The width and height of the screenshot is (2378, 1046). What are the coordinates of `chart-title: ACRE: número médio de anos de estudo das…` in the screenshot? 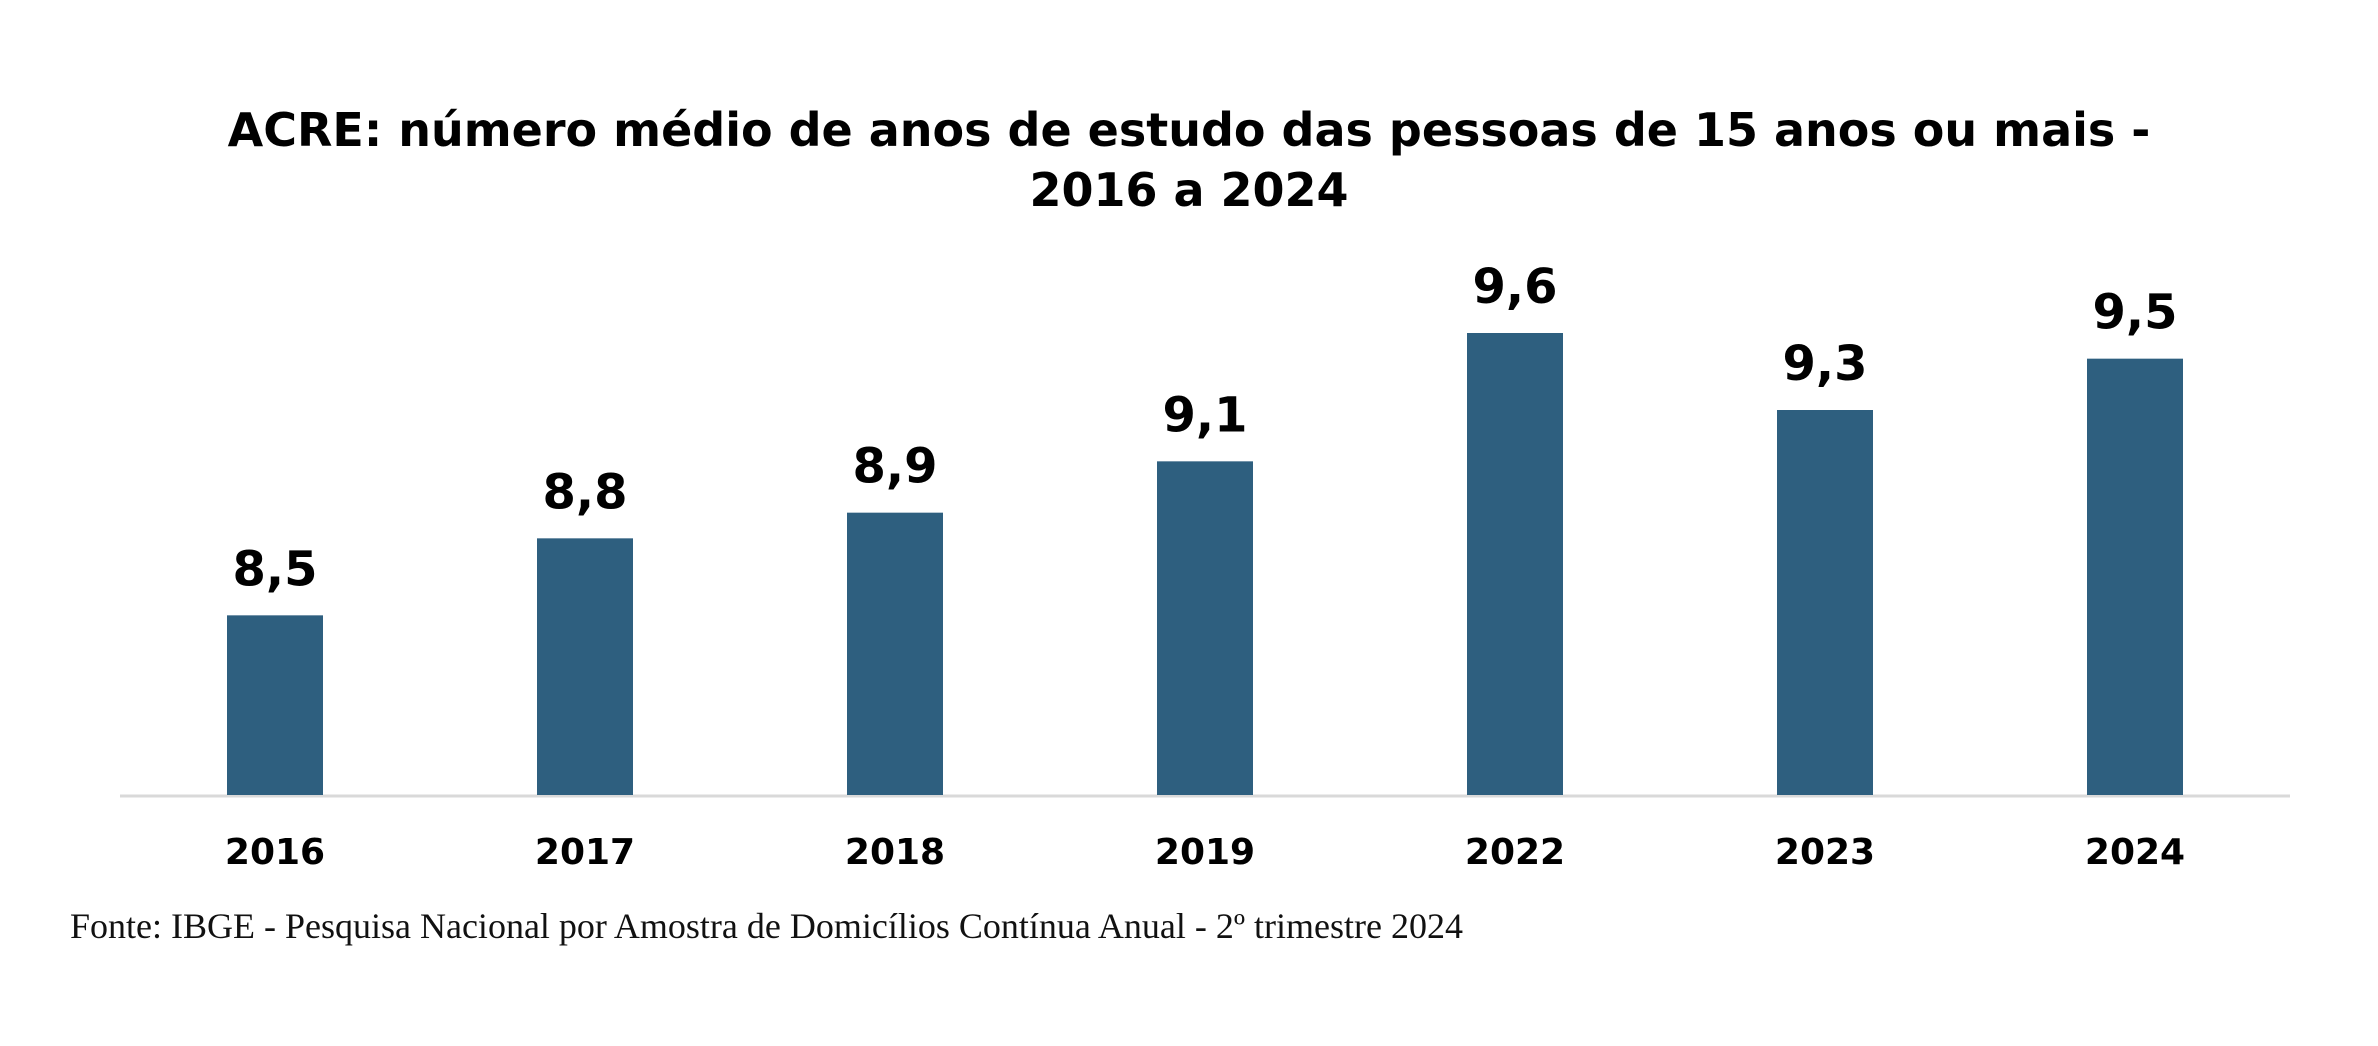 It's located at (1189, 160).